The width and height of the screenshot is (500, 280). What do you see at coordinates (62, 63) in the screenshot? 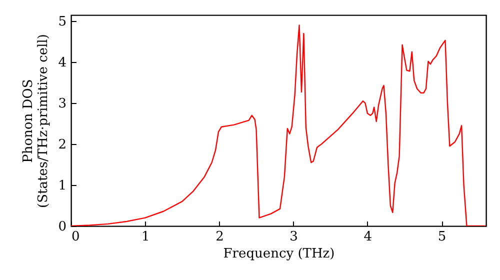
I see `y-tick-label: 4` at bounding box center [62, 63].